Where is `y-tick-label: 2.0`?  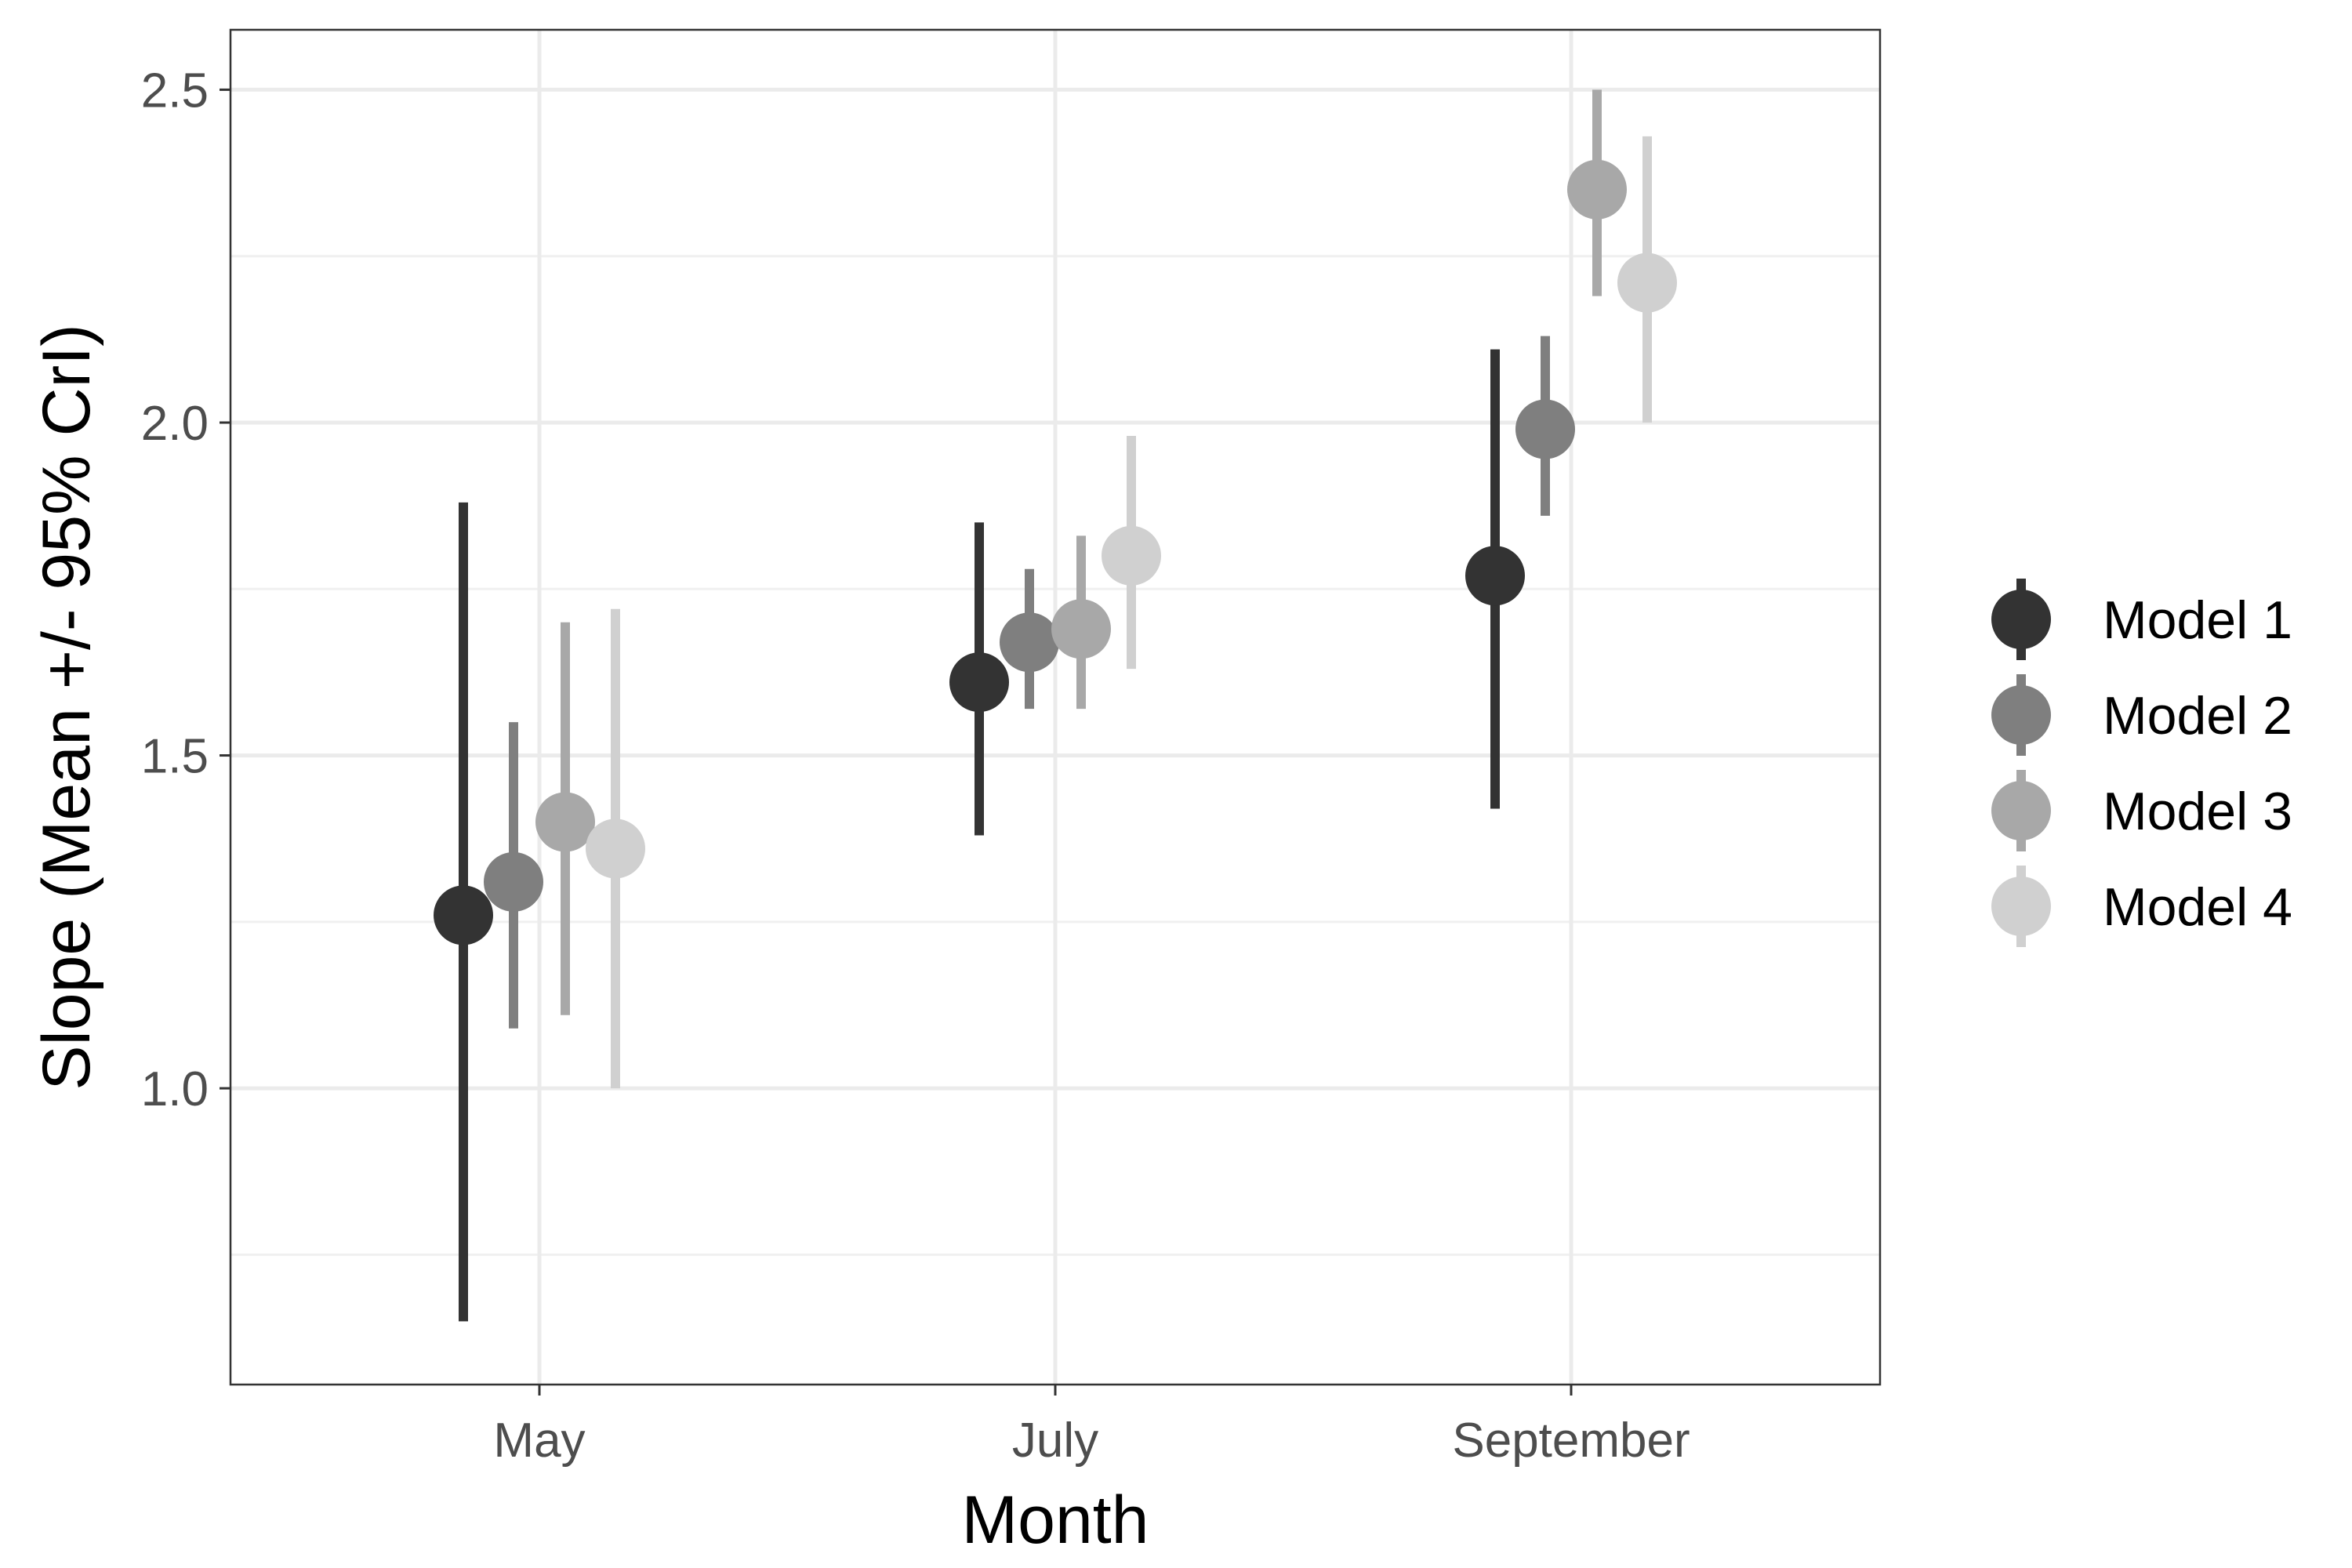 y-tick-label: 2.0 is located at coordinates (175, 424).